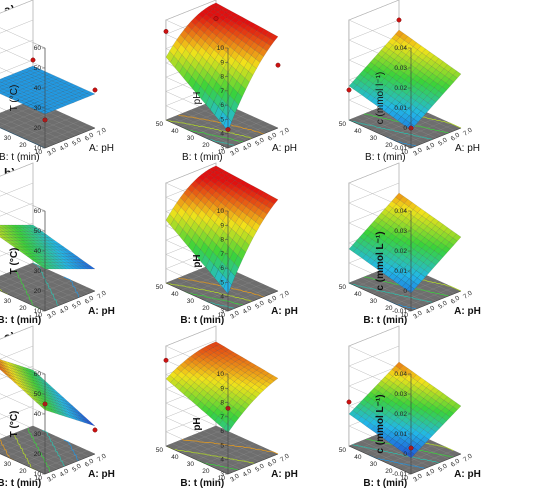 The width and height of the screenshot is (550, 488). Describe the element at coordinates (38, 251) in the screenshot. I see `z-tick-label: 40` at that location.